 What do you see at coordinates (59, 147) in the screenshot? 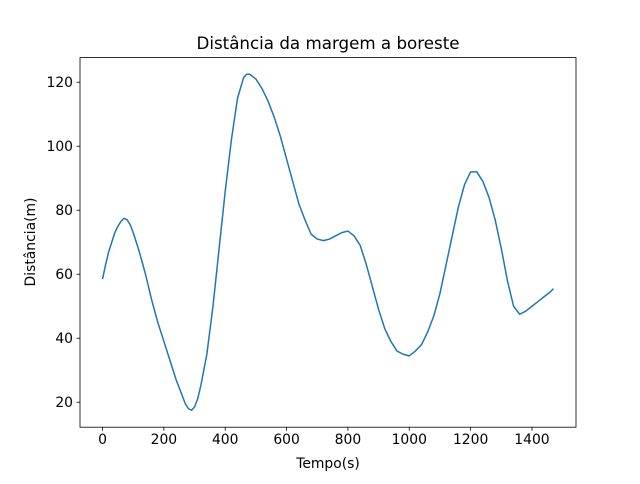
I see `y-tick-label: 100` at bounding box center [59, 147].